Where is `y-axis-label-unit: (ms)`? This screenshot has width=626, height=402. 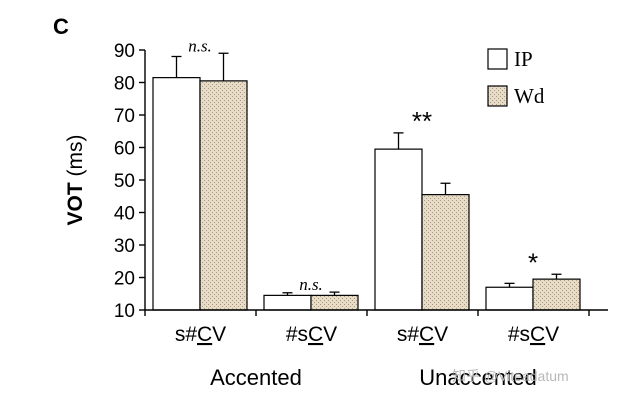 y-axis-label-unit: (ms) is located at coordinates (75, 159).